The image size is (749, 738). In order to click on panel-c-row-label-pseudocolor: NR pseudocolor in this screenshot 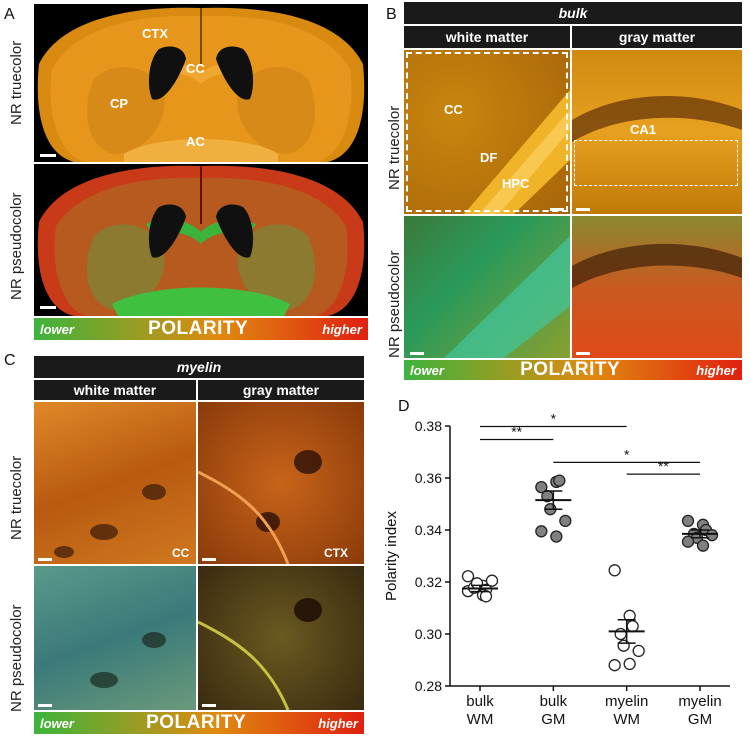, I will do `click(16, 658)`.